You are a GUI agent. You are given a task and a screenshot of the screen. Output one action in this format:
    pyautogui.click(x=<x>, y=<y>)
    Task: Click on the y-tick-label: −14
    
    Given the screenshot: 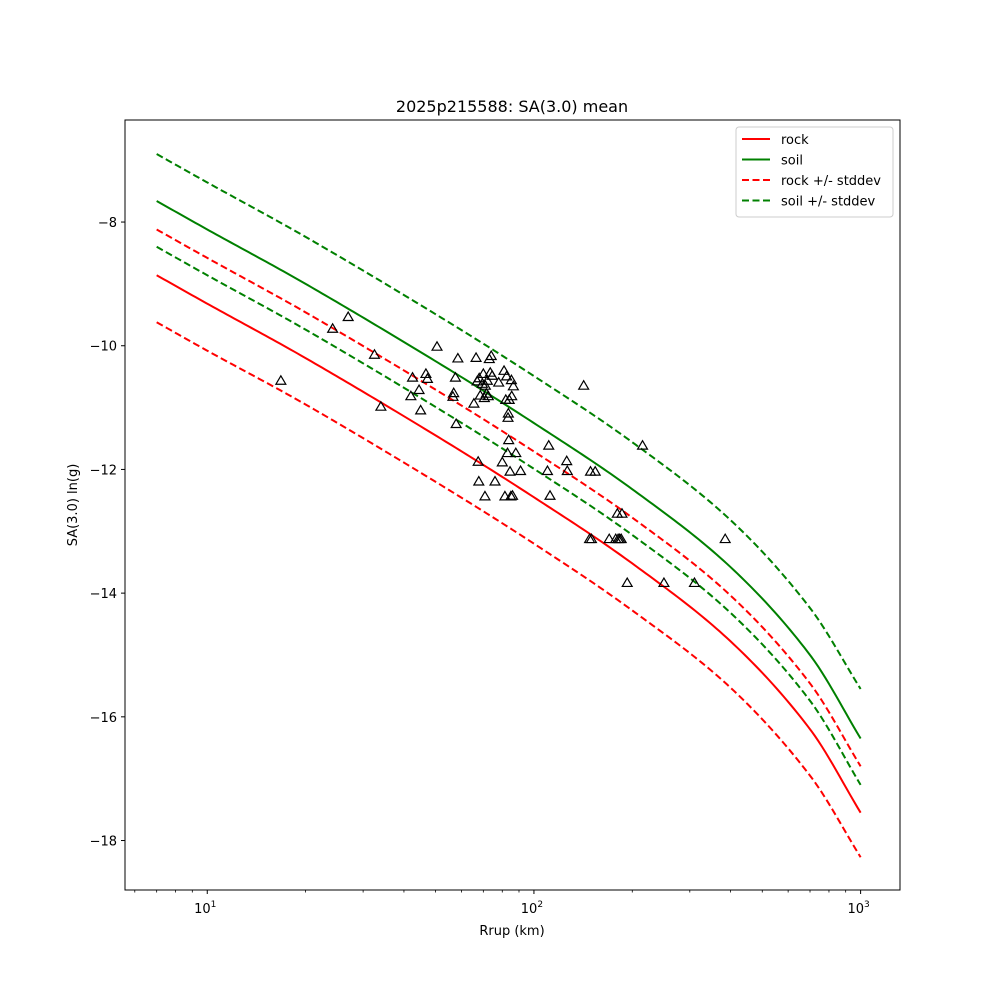 What is the action you would take?
    pyautogui.click(x=103, y=594)
    